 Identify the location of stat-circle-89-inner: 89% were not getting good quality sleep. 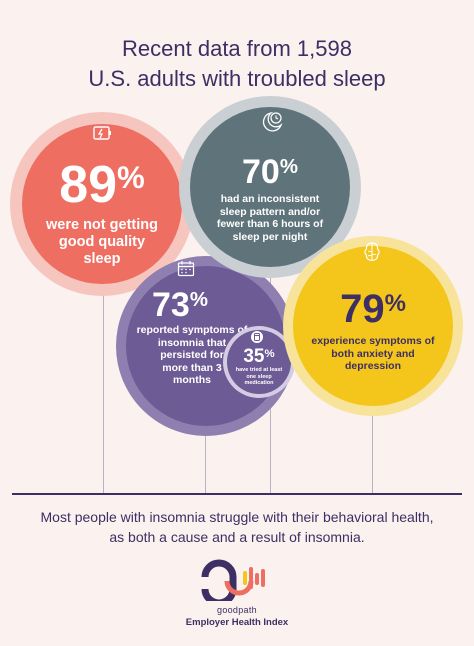
(102, 204).